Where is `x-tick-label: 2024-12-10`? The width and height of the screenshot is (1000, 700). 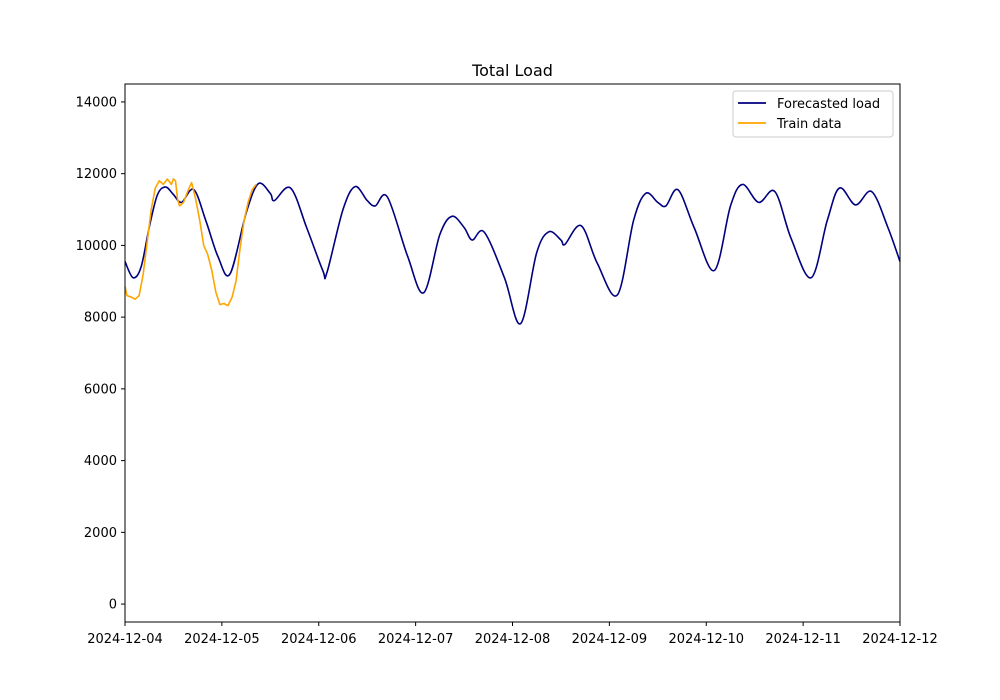
x-tick-label: 2024-12-10 is located at coordinates (706, 639).